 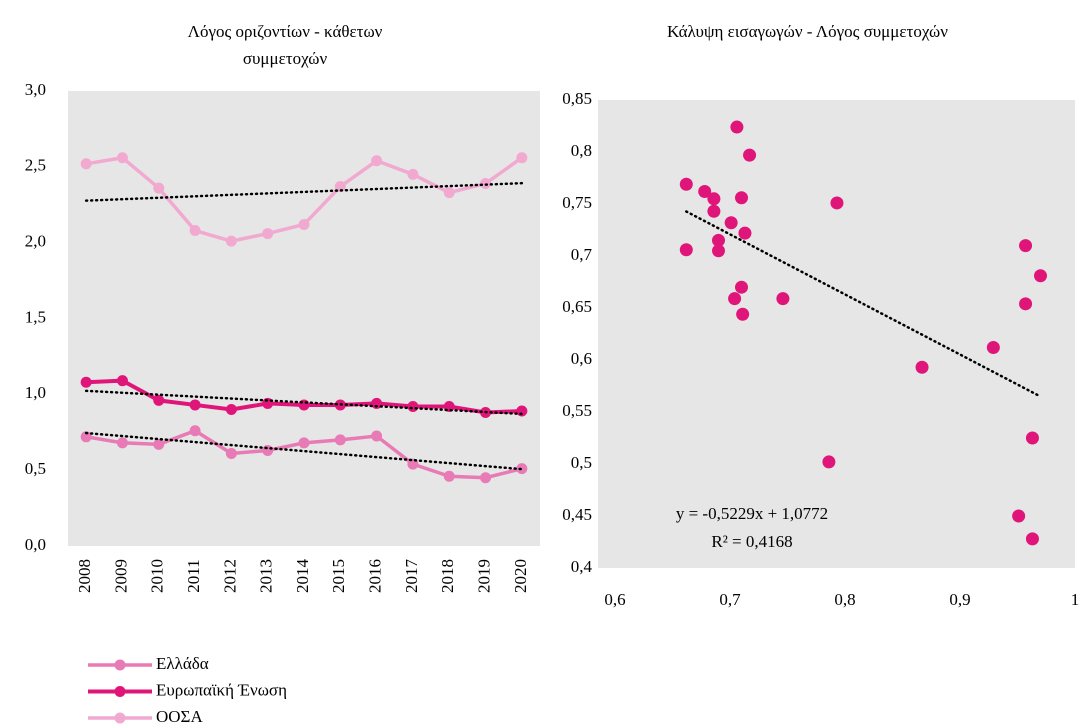 I want to click on y-tick-label: 0,75, so click(x=577, y=202).